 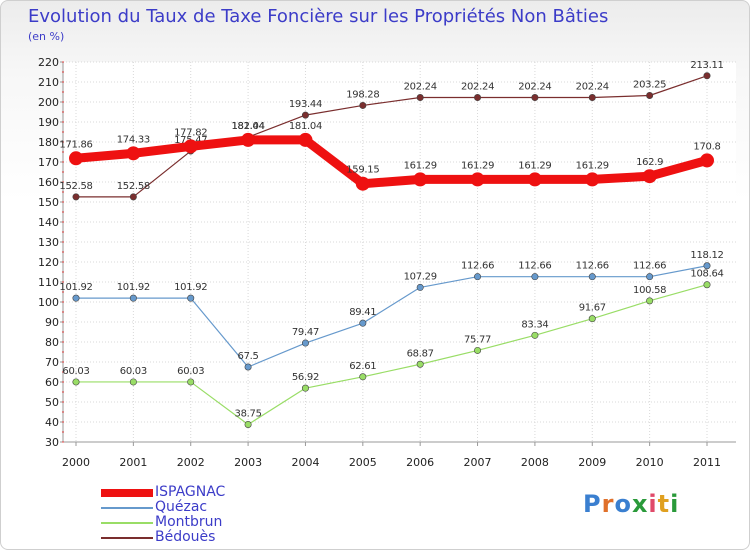 I want to click on x-tick-label: 2004, so click(x=305, y=462).